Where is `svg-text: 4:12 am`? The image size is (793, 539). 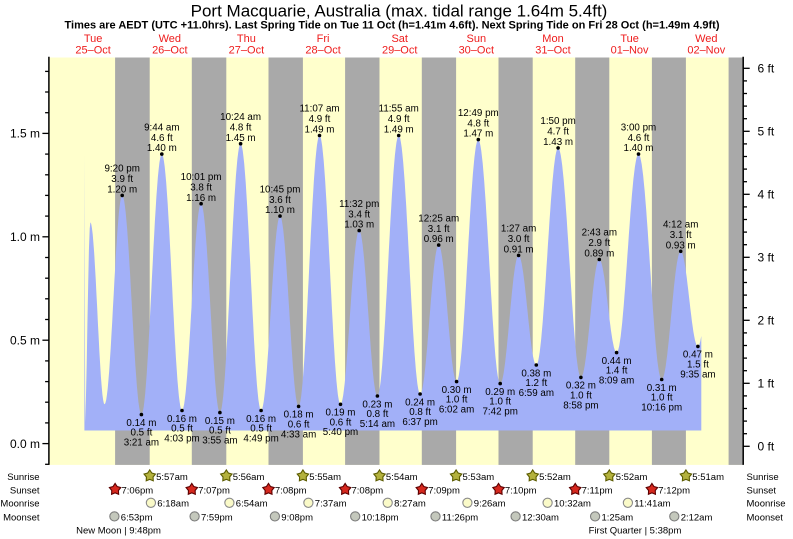 svg-text: 4:12 am is located at coordinates (680, 225).